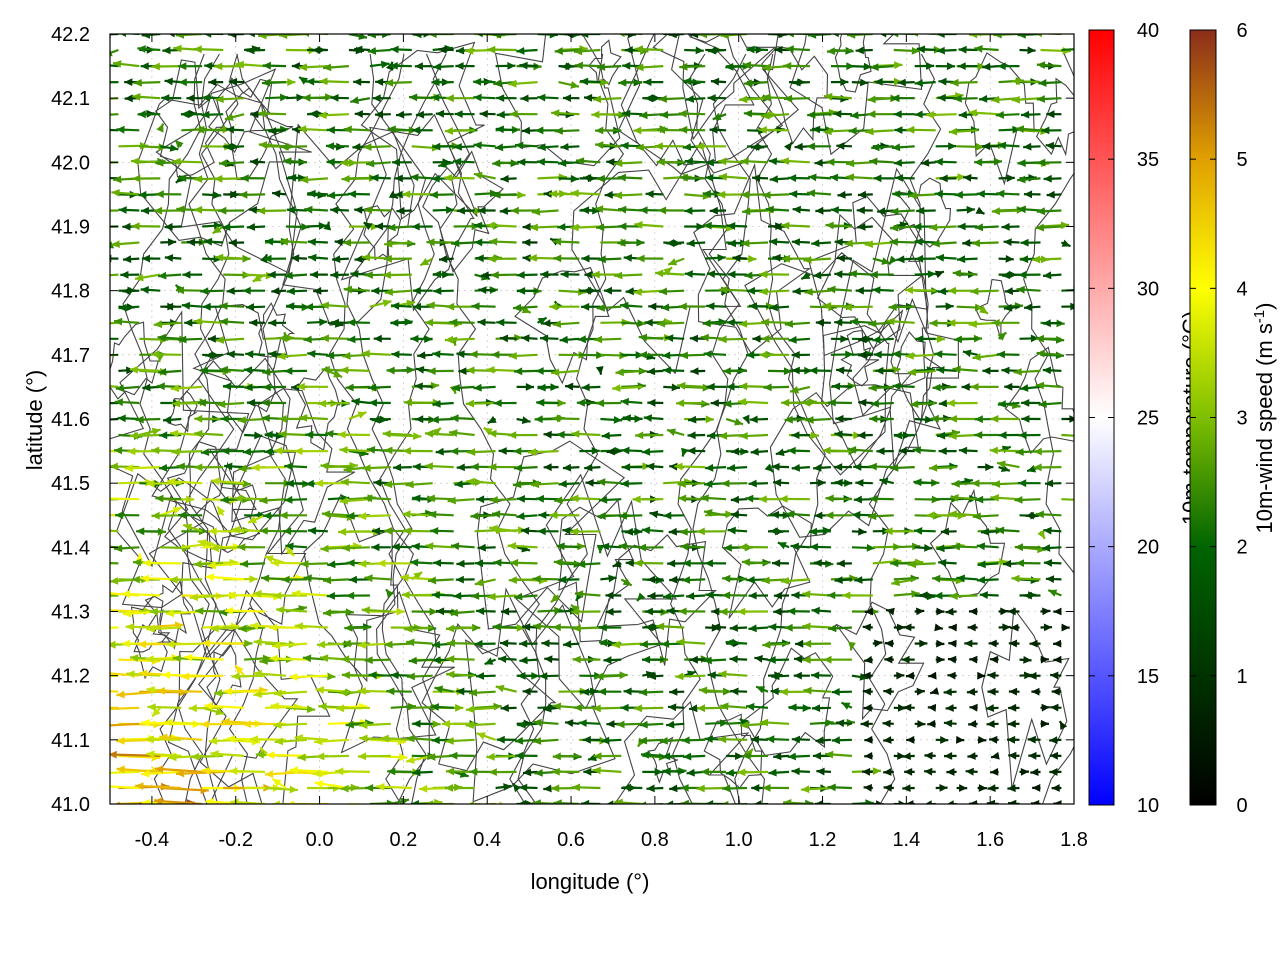 The image size is (1280, 960). Describe the element at coordinates (1264, 428) in the screenshot. I see `wind-speed-label-main: 10m-wind speed (m s` at that location.